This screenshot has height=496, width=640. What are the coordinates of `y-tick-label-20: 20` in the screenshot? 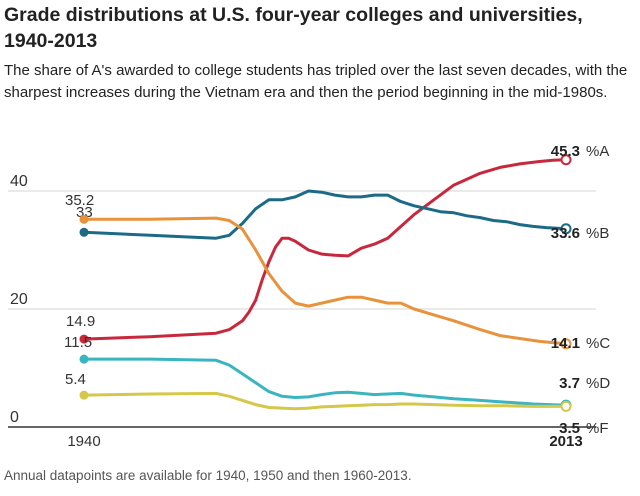 It's located at (19, 299).